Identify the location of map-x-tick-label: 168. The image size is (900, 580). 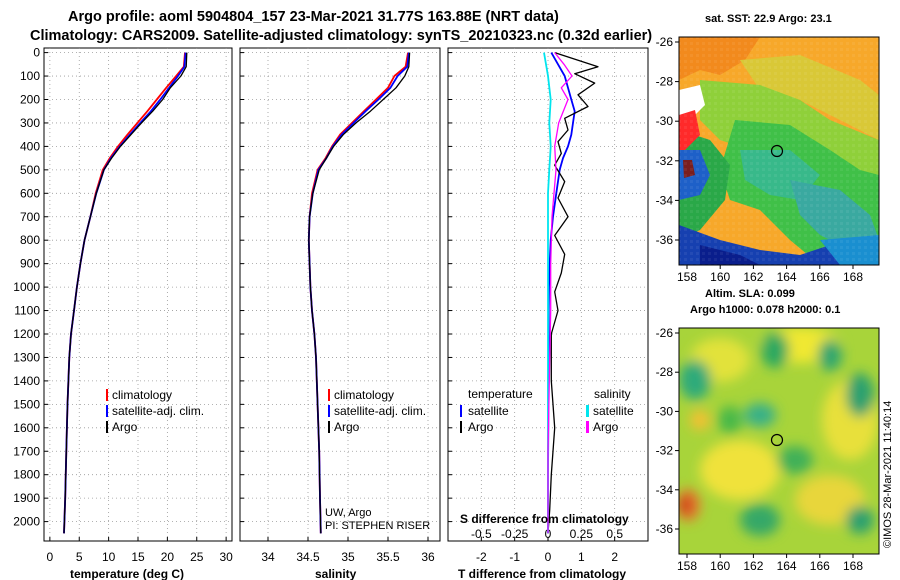
(853, 566).